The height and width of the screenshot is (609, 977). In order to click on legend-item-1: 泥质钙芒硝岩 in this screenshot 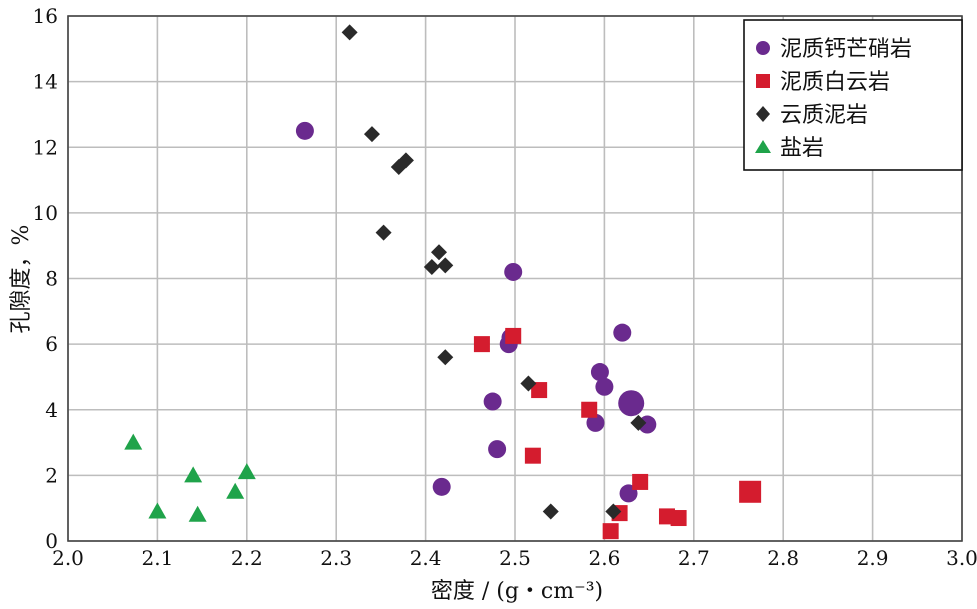, I will do `click(834, 49)`.